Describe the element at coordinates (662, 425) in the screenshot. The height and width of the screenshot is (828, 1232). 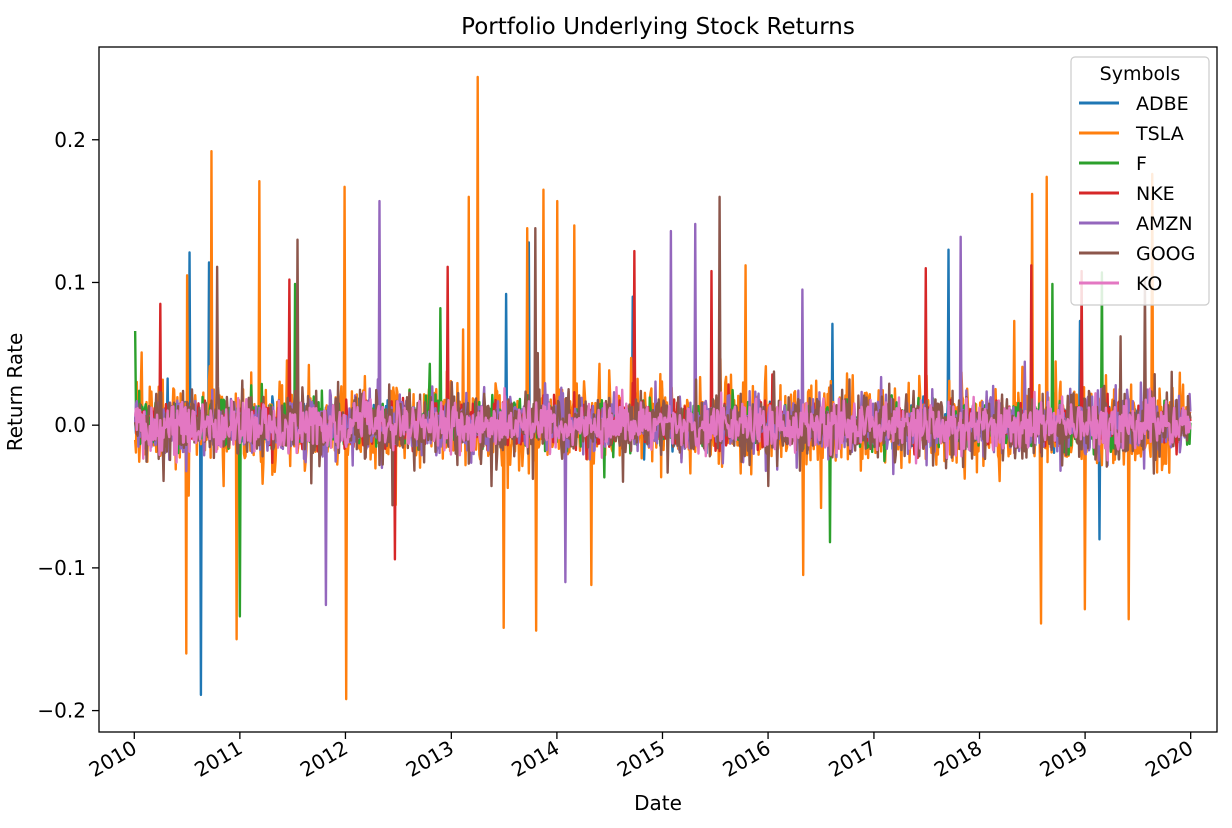
I see `series-line-ko` at that location.